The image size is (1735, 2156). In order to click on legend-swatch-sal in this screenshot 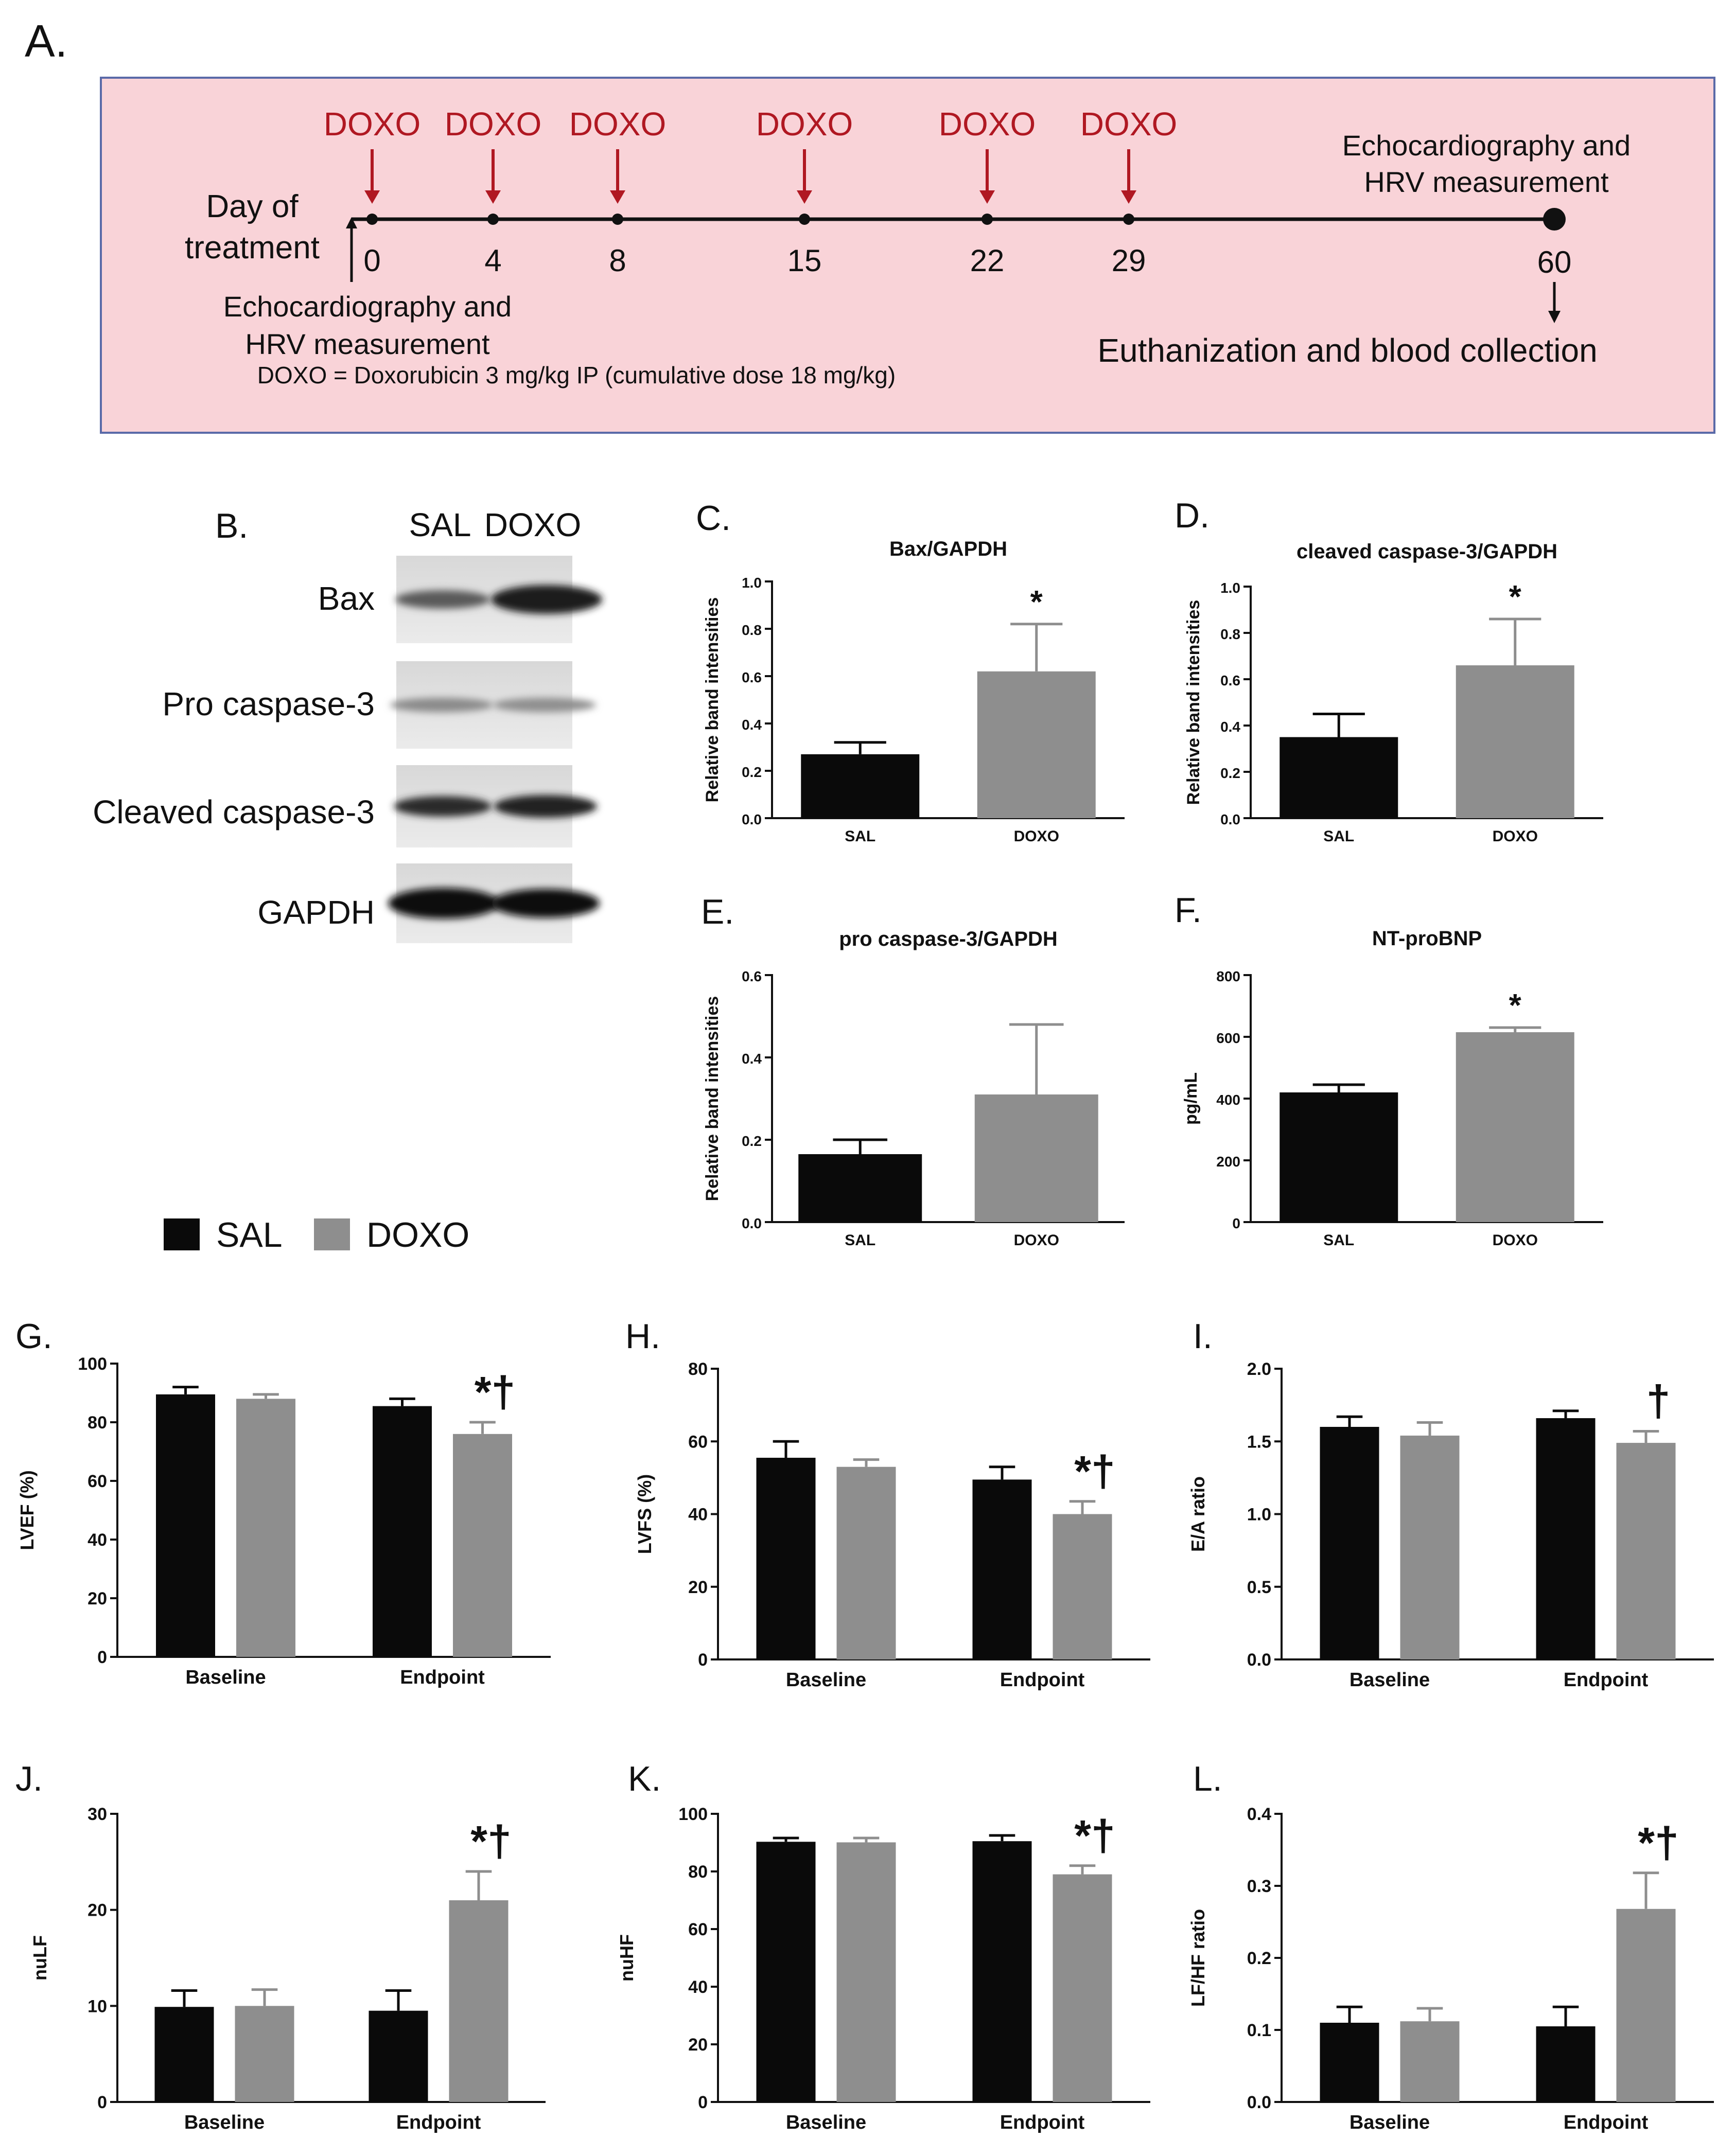, I will do `click(182, 1234)`.